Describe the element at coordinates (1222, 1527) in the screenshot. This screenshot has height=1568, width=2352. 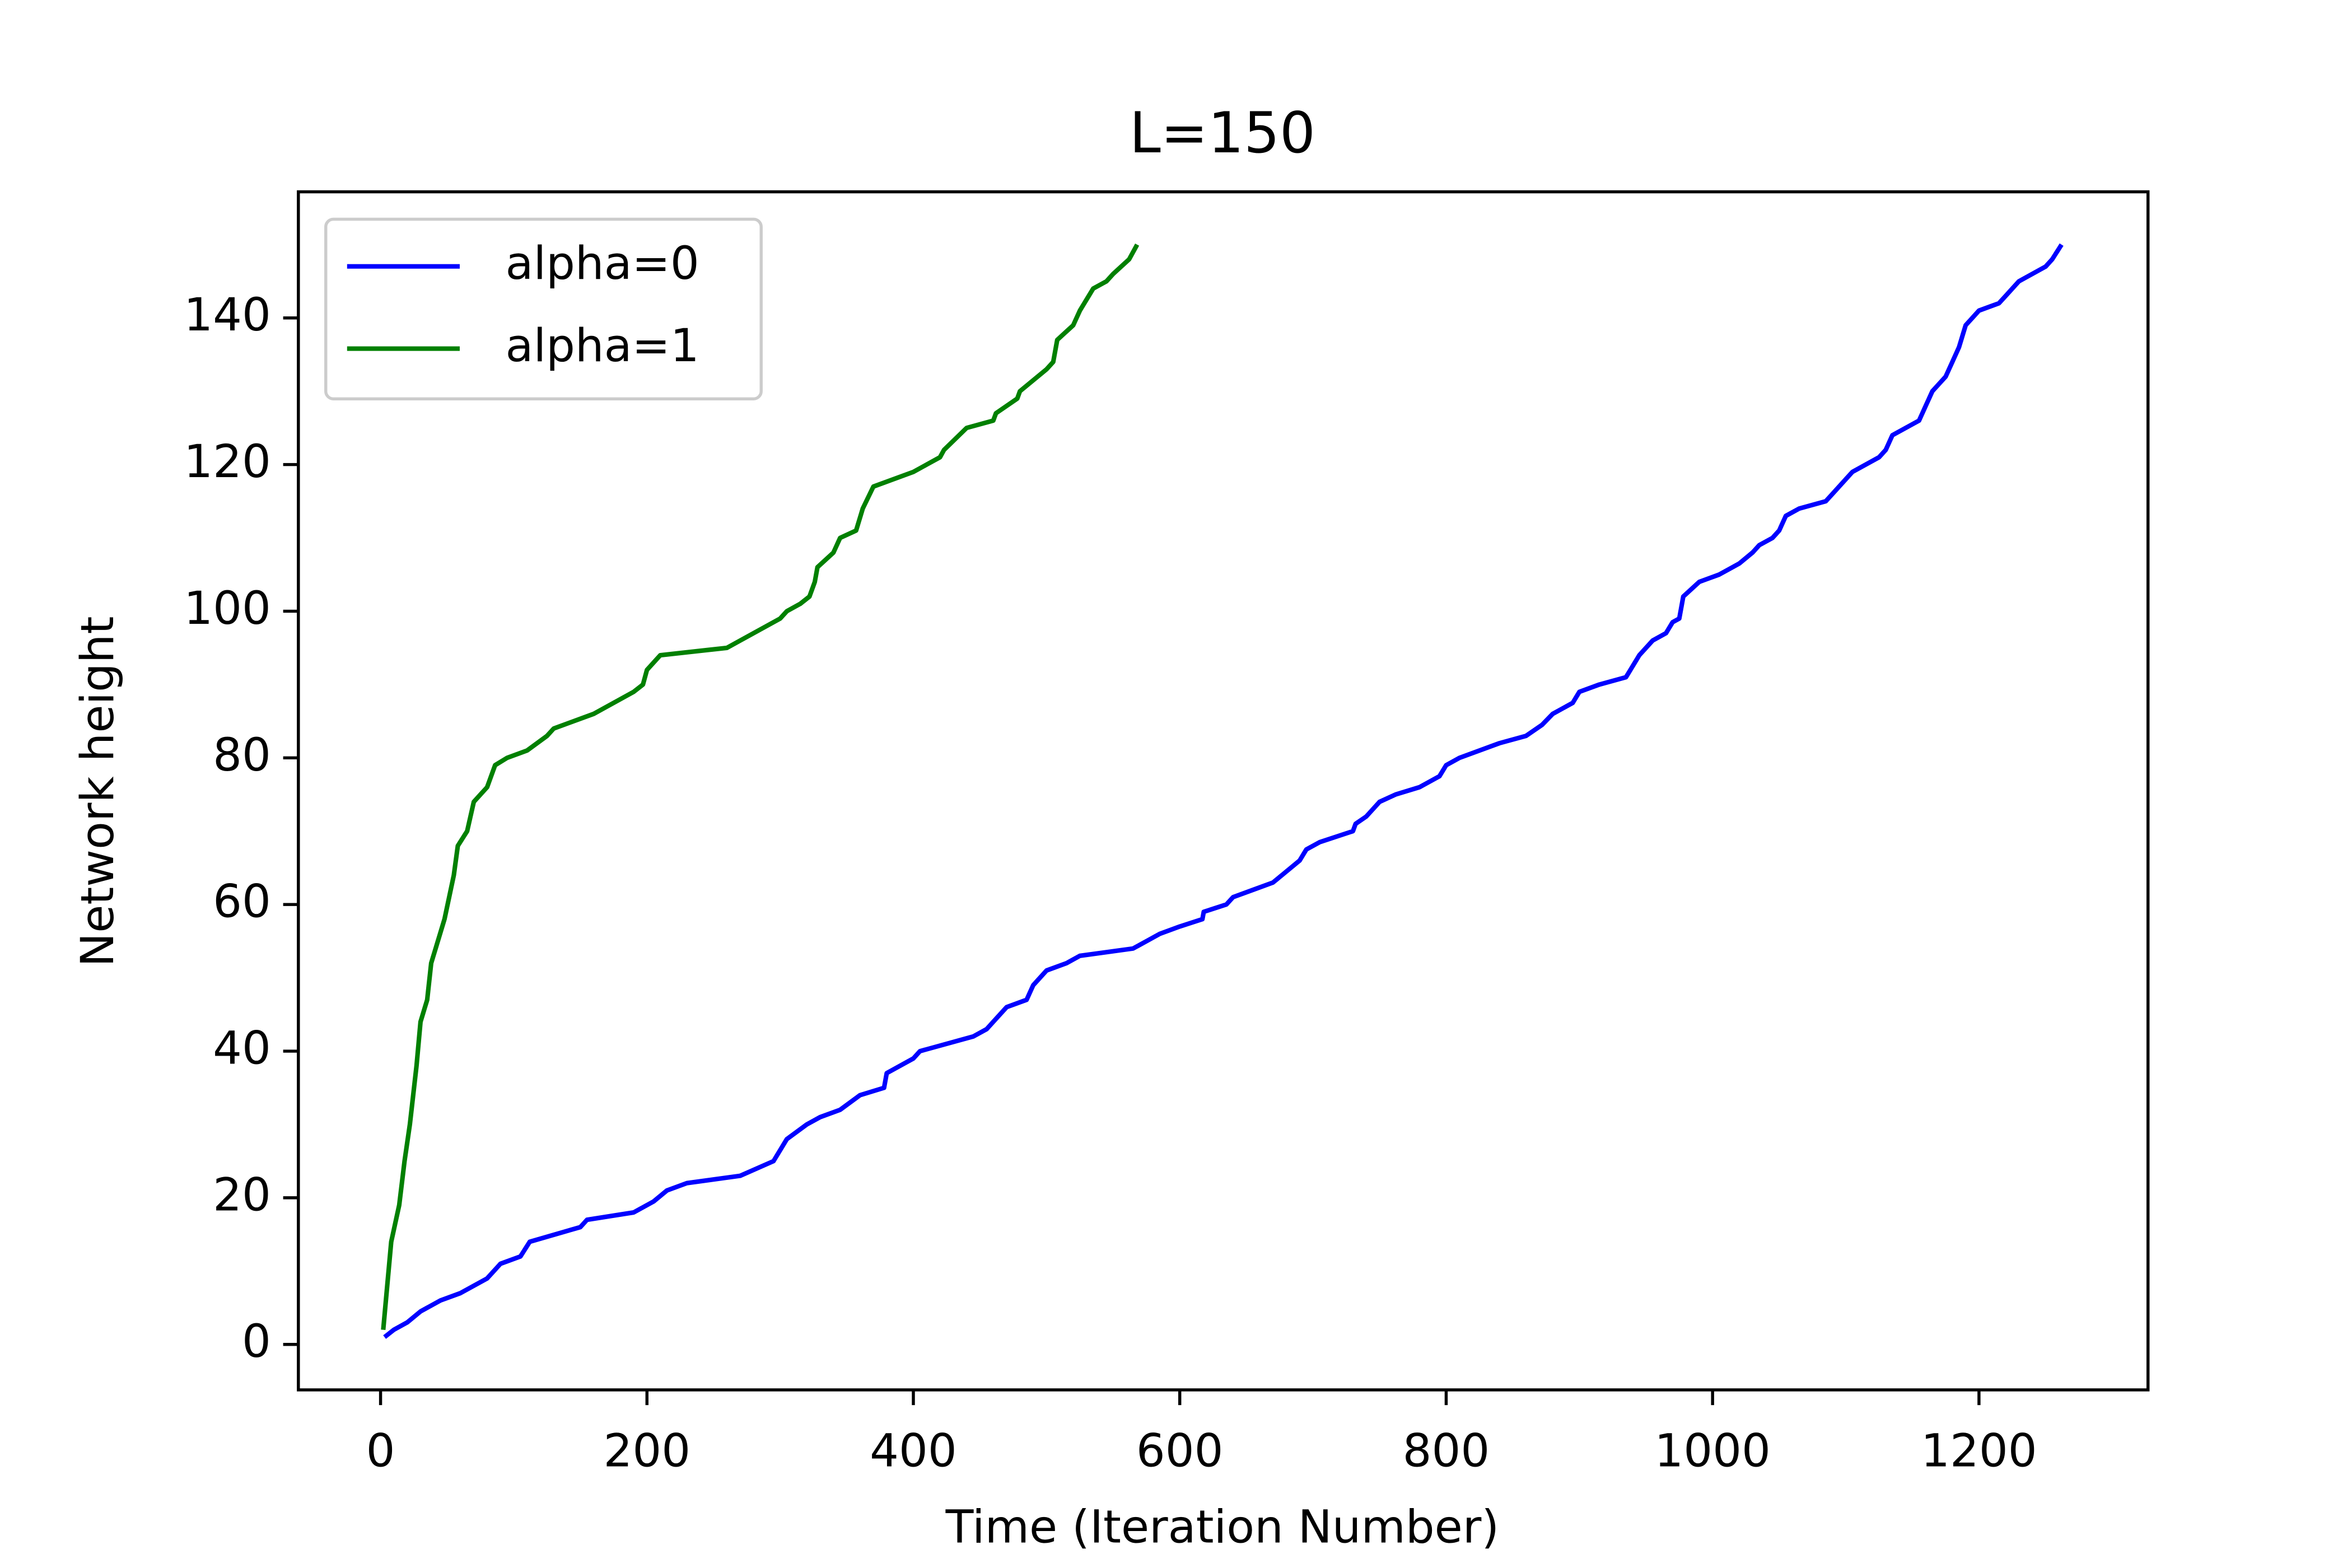
I see `x-axis-label: Time (Iteration Number)` at that location.